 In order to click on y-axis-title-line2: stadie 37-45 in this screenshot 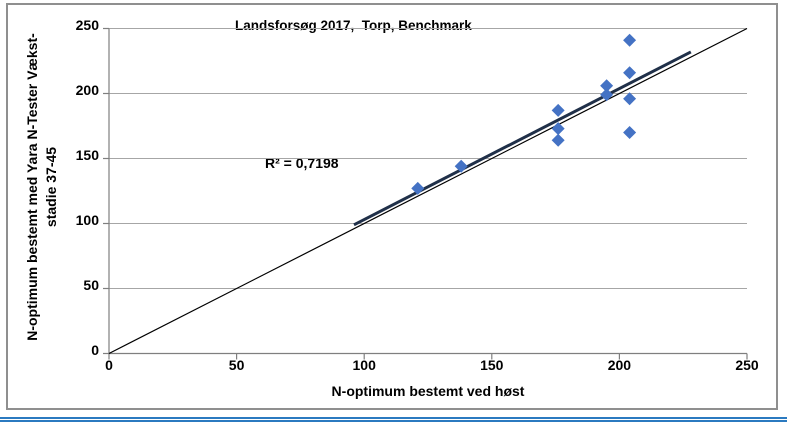, I will do `click(51, 187)`.